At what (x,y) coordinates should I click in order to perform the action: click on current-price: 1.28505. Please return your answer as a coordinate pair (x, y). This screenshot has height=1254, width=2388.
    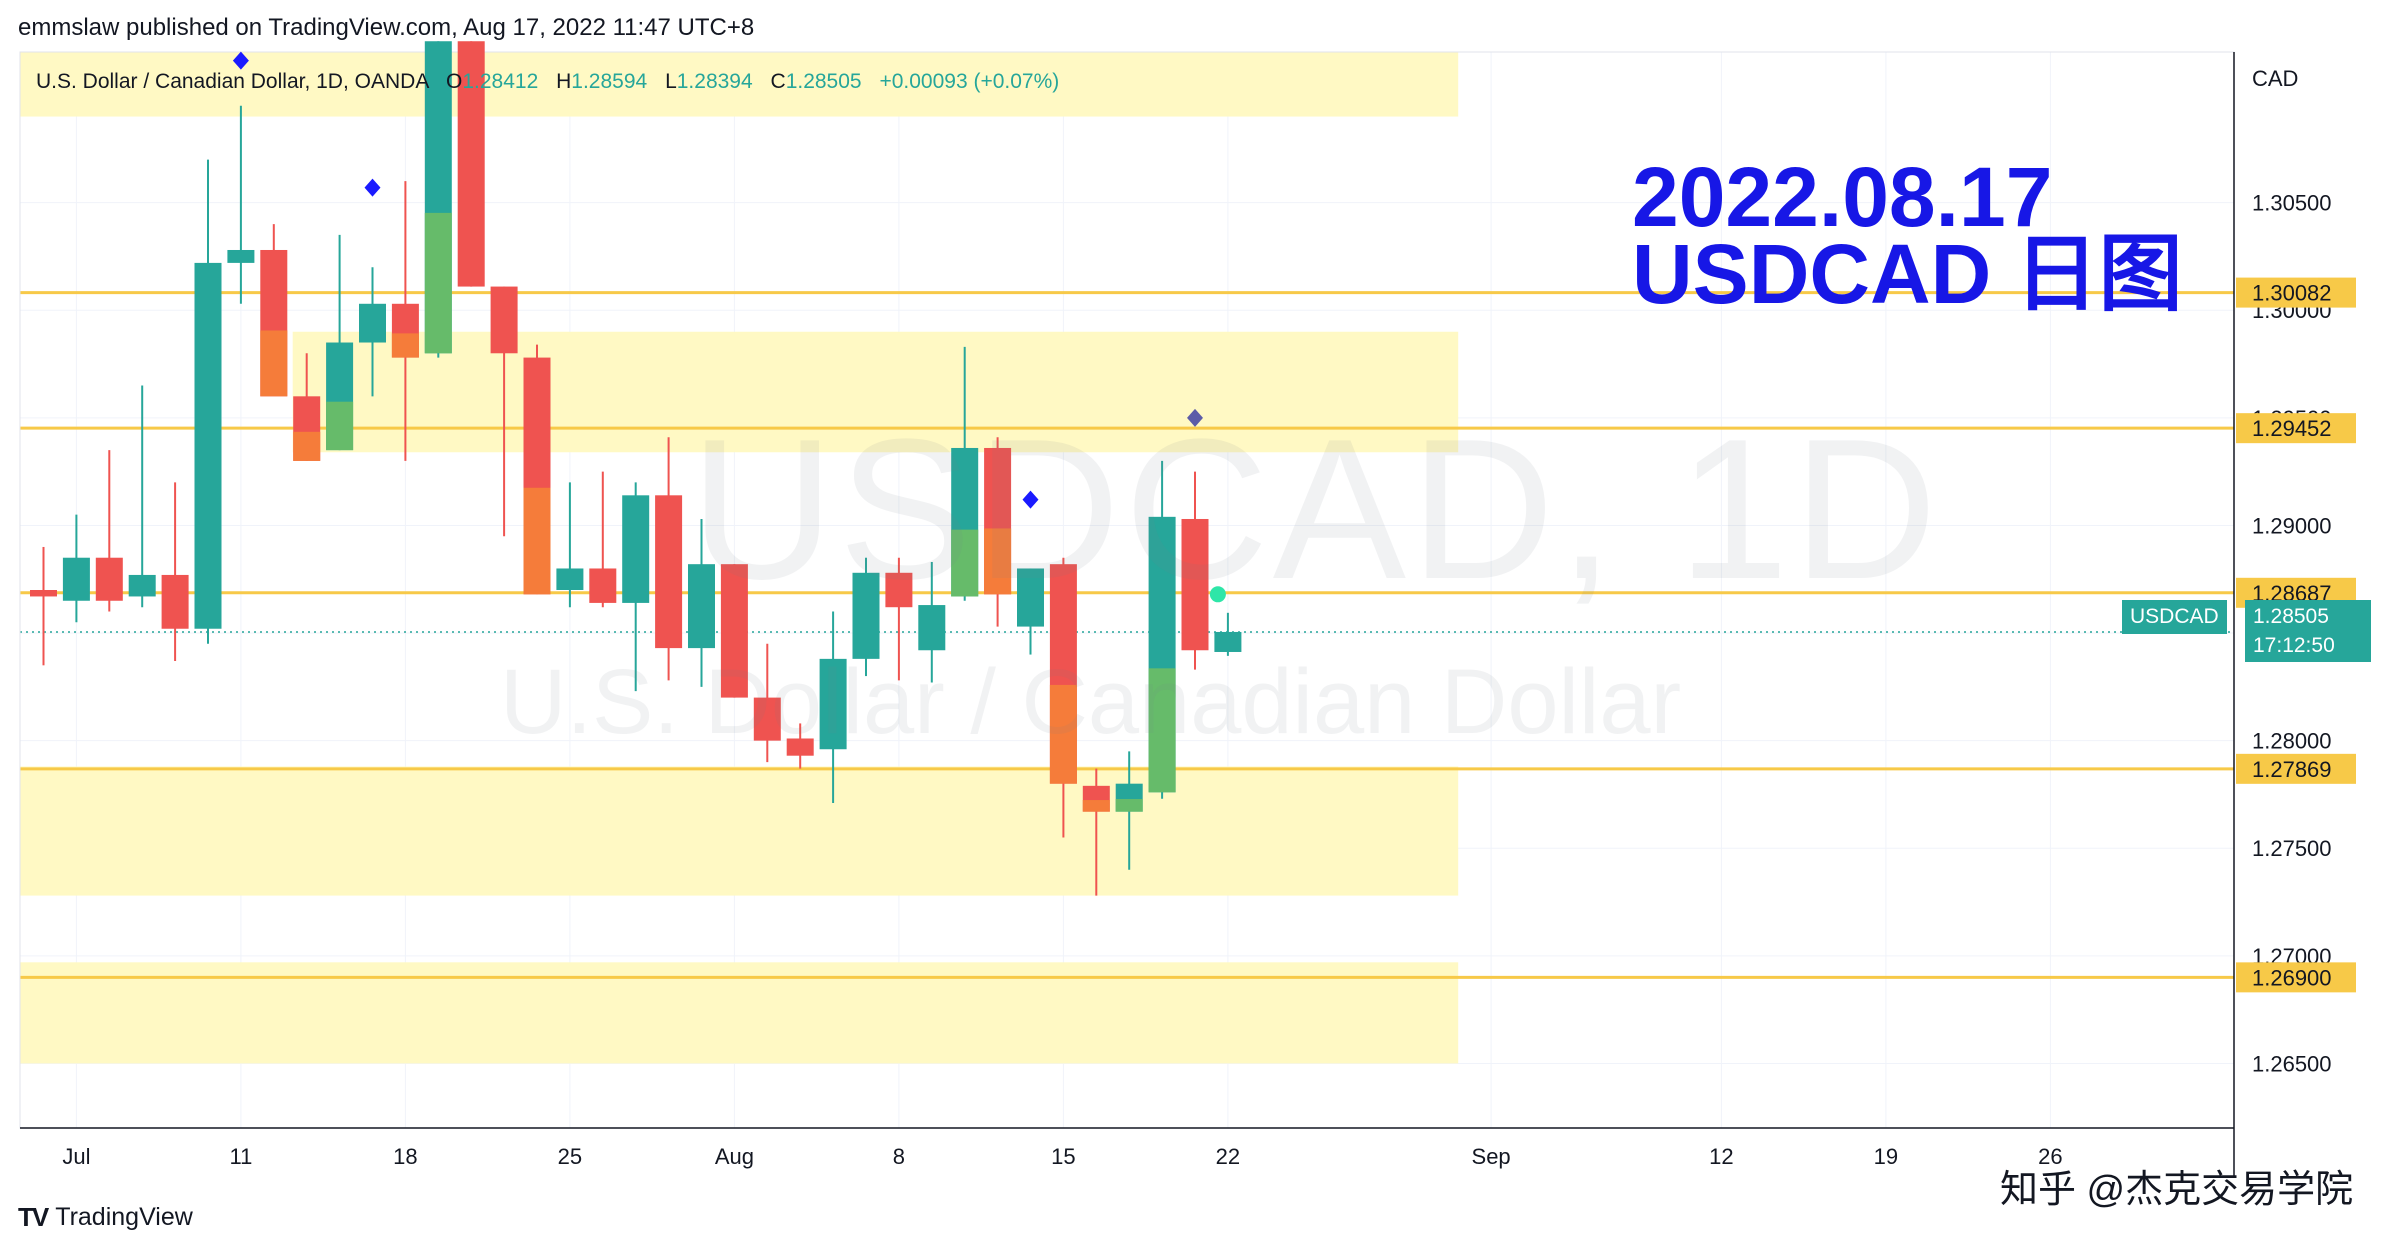
    Looking at the image, I should click on (2291, 616).